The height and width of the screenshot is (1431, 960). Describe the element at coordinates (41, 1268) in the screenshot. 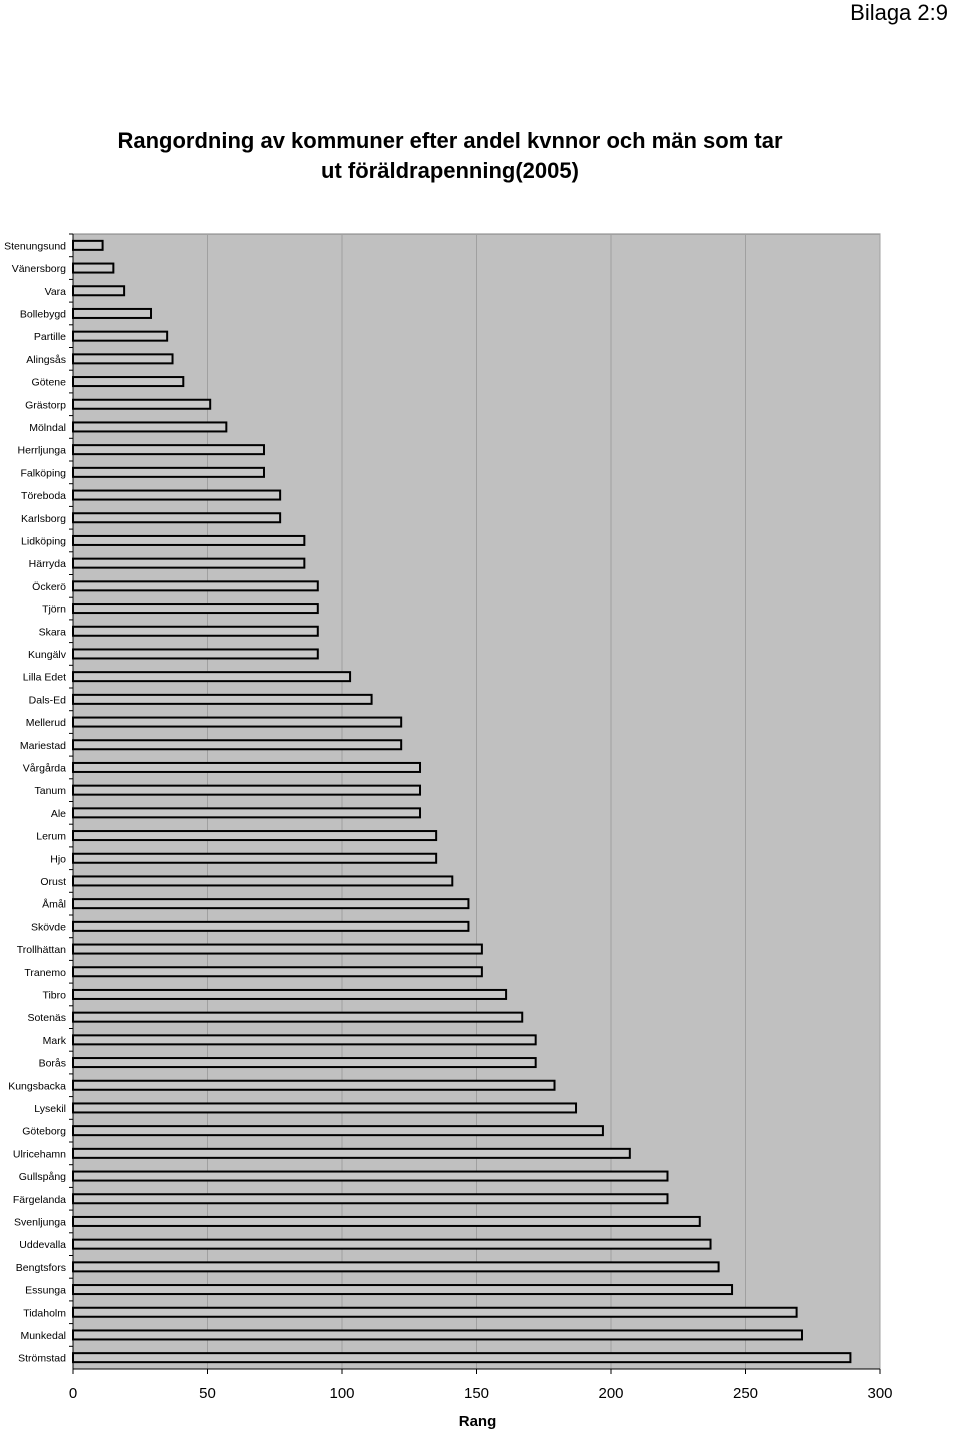

I see `category-label: Bengtsfors` at that location.